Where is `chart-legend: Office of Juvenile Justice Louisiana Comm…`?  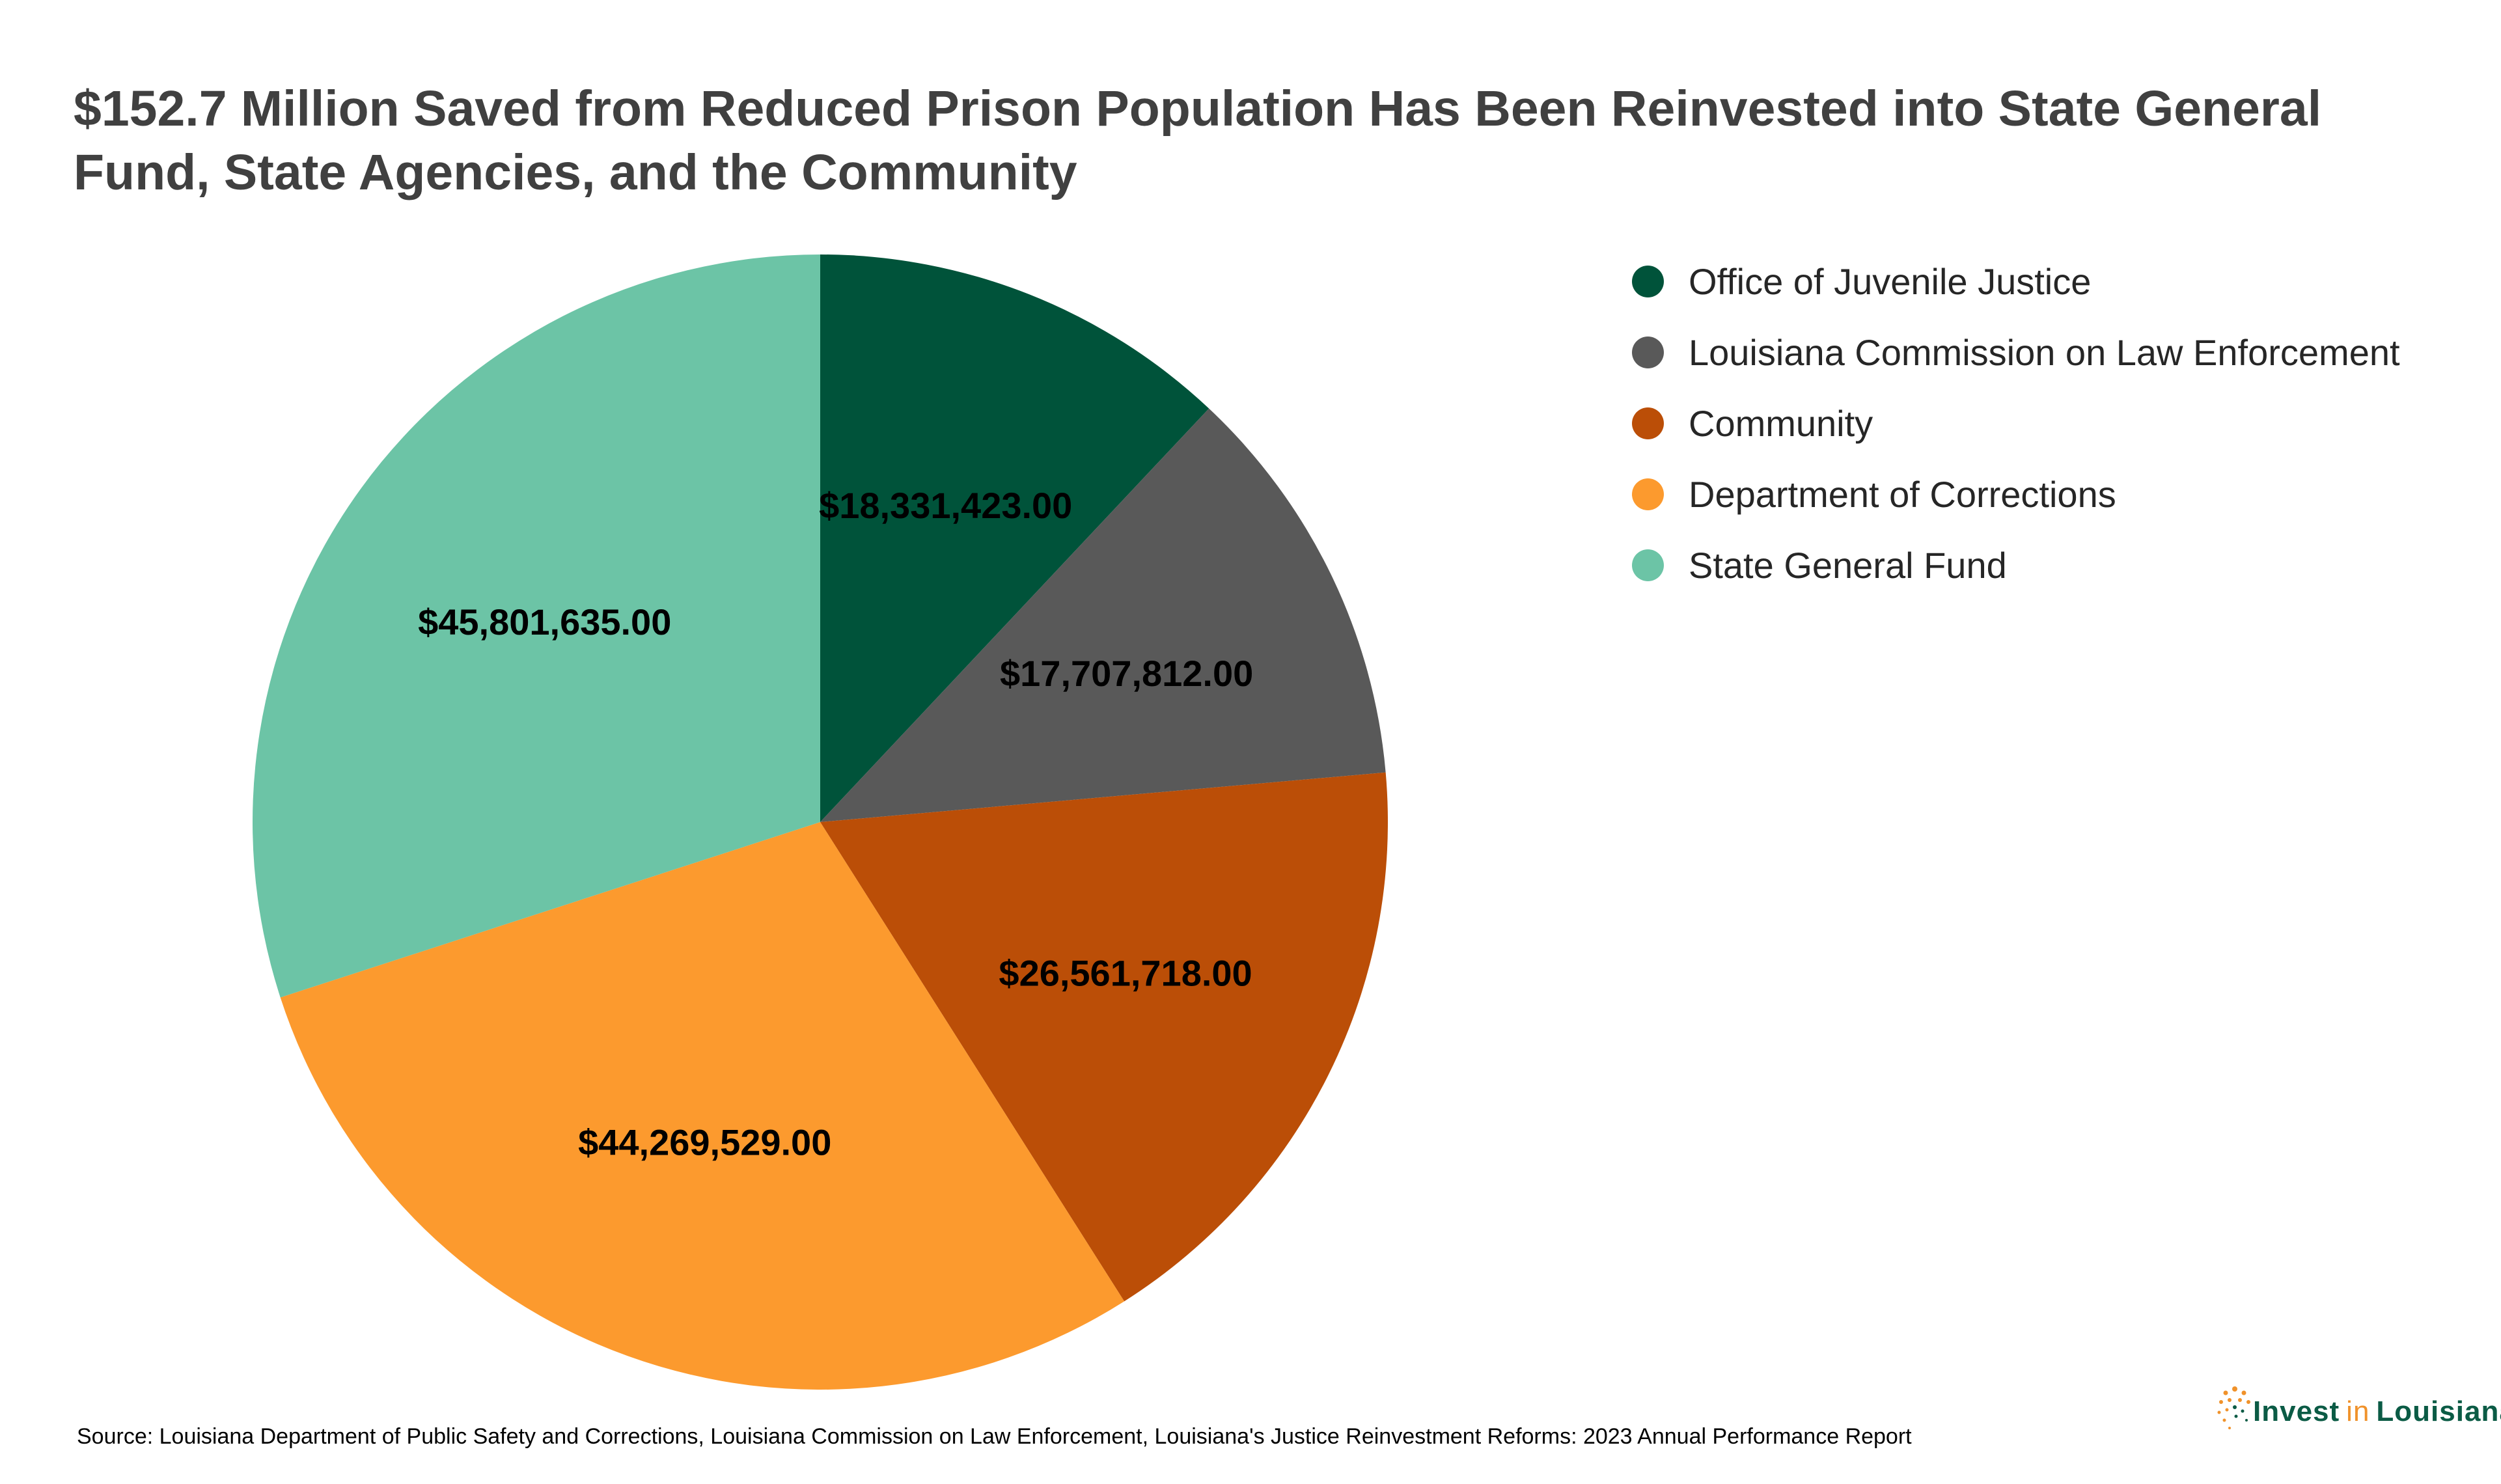 chart-legend: Office of Juvenile Justice Louisiana Comm… is located at coordinates (2016, 423).